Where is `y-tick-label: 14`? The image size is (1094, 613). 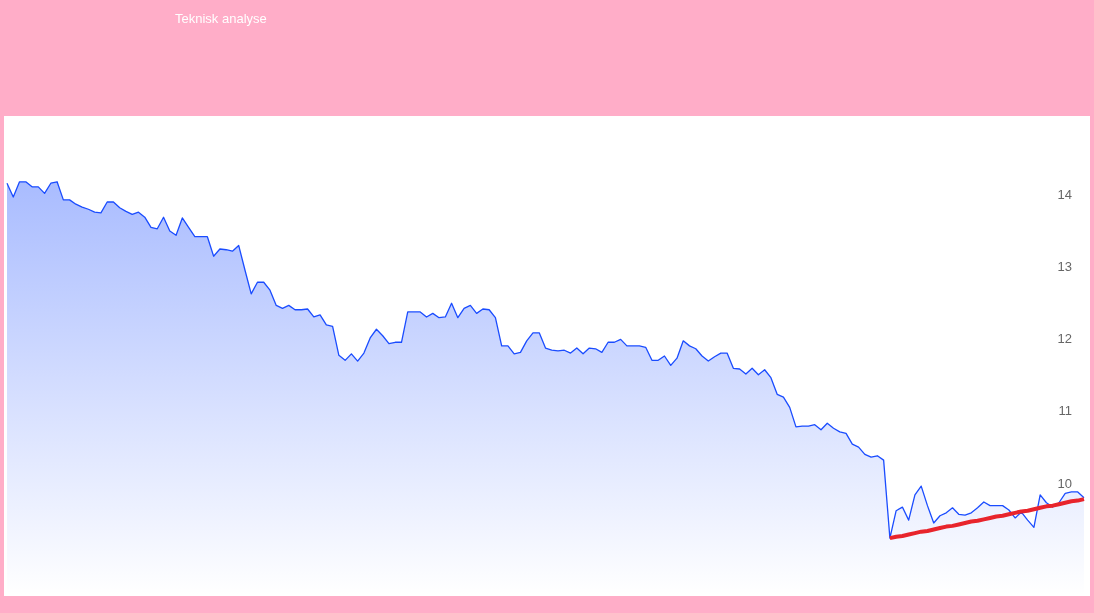
y-tick-label: 14 is located at coordinates (1064, 194).